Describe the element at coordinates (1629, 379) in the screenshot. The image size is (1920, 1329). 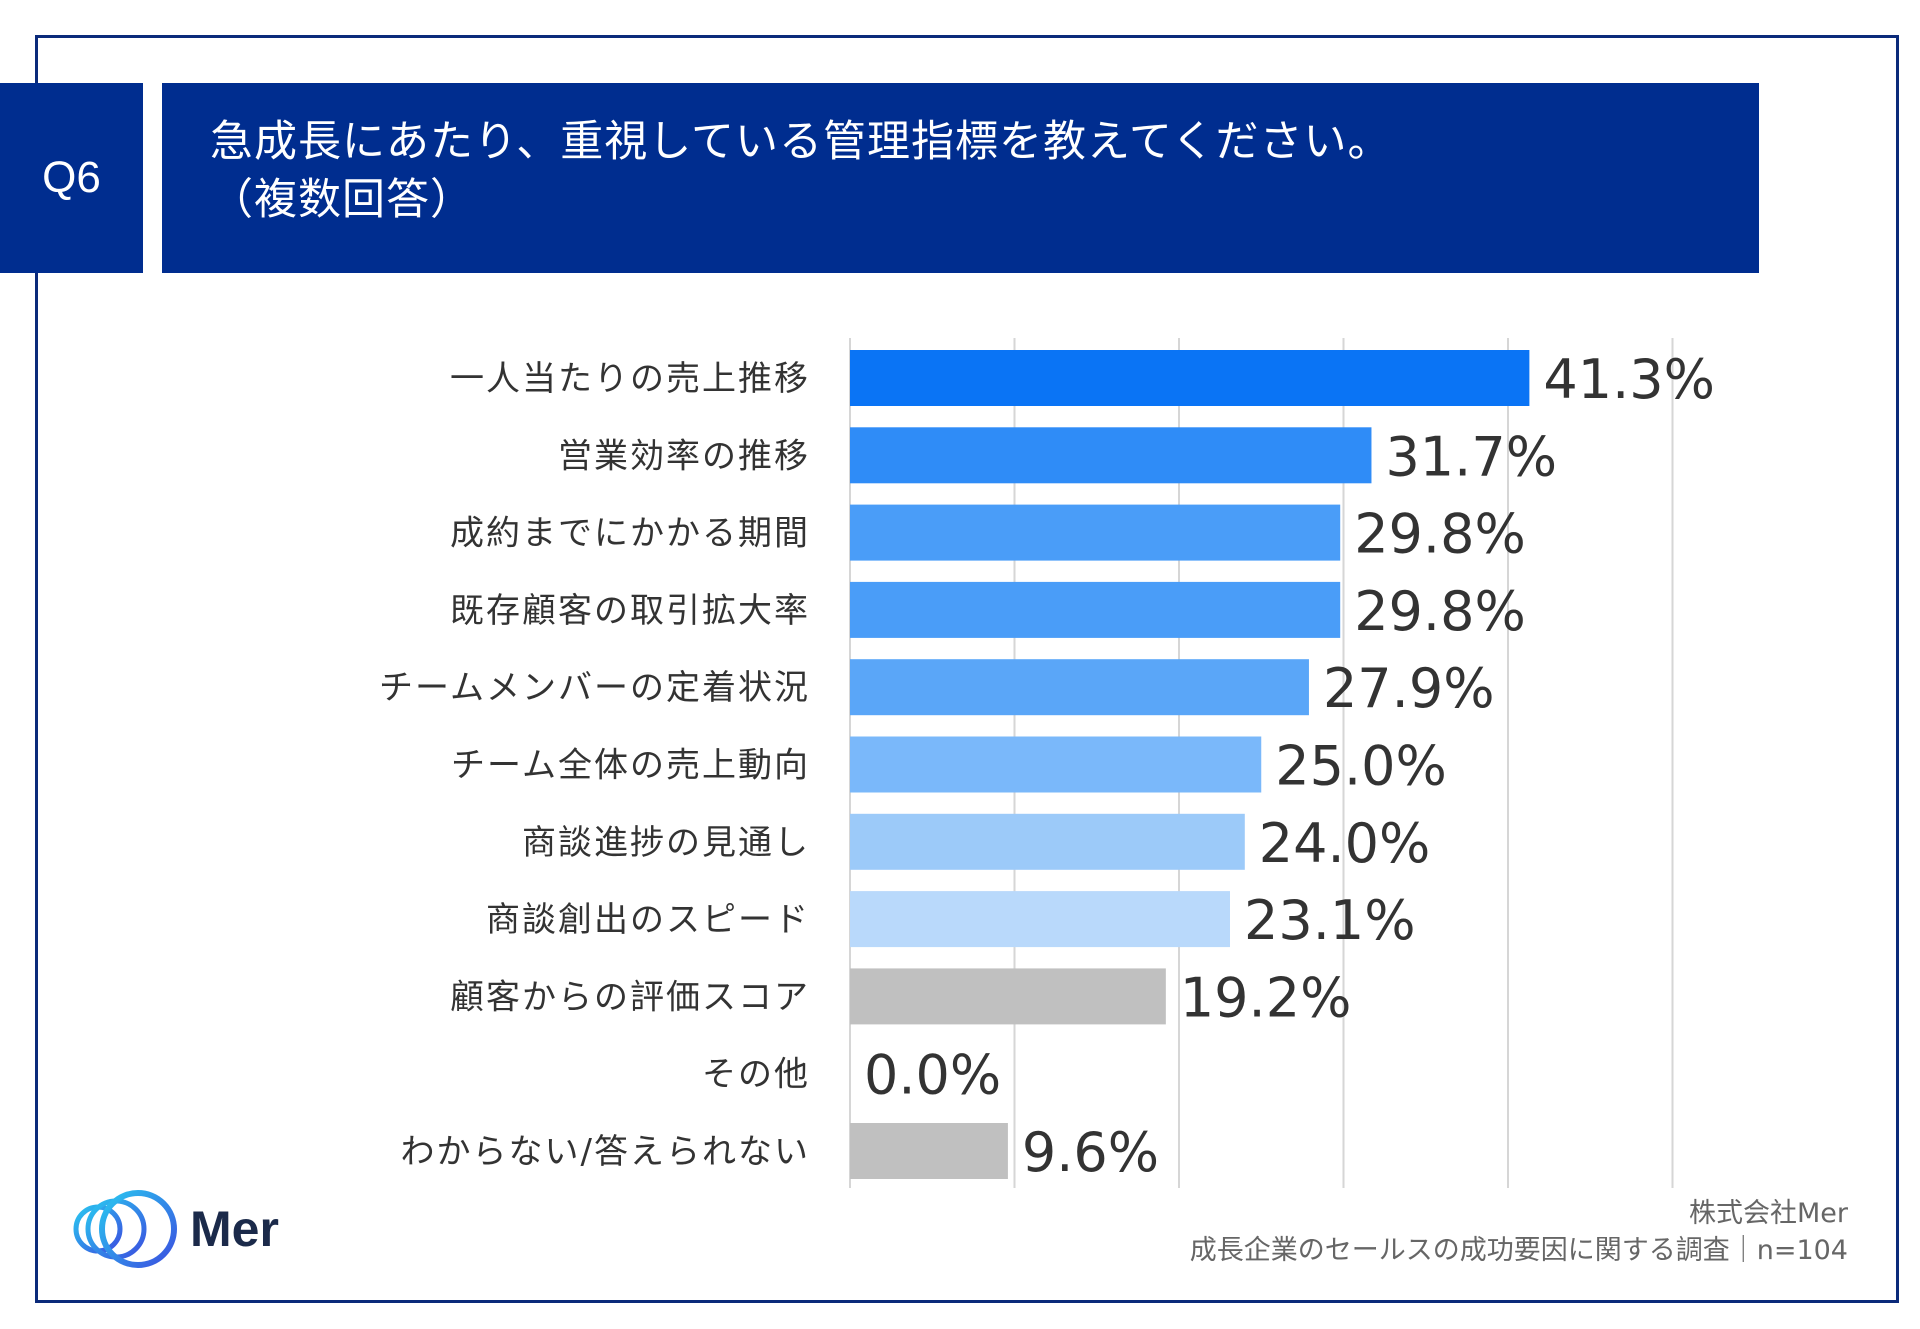
I see `value-label: 41.3%` at that location.